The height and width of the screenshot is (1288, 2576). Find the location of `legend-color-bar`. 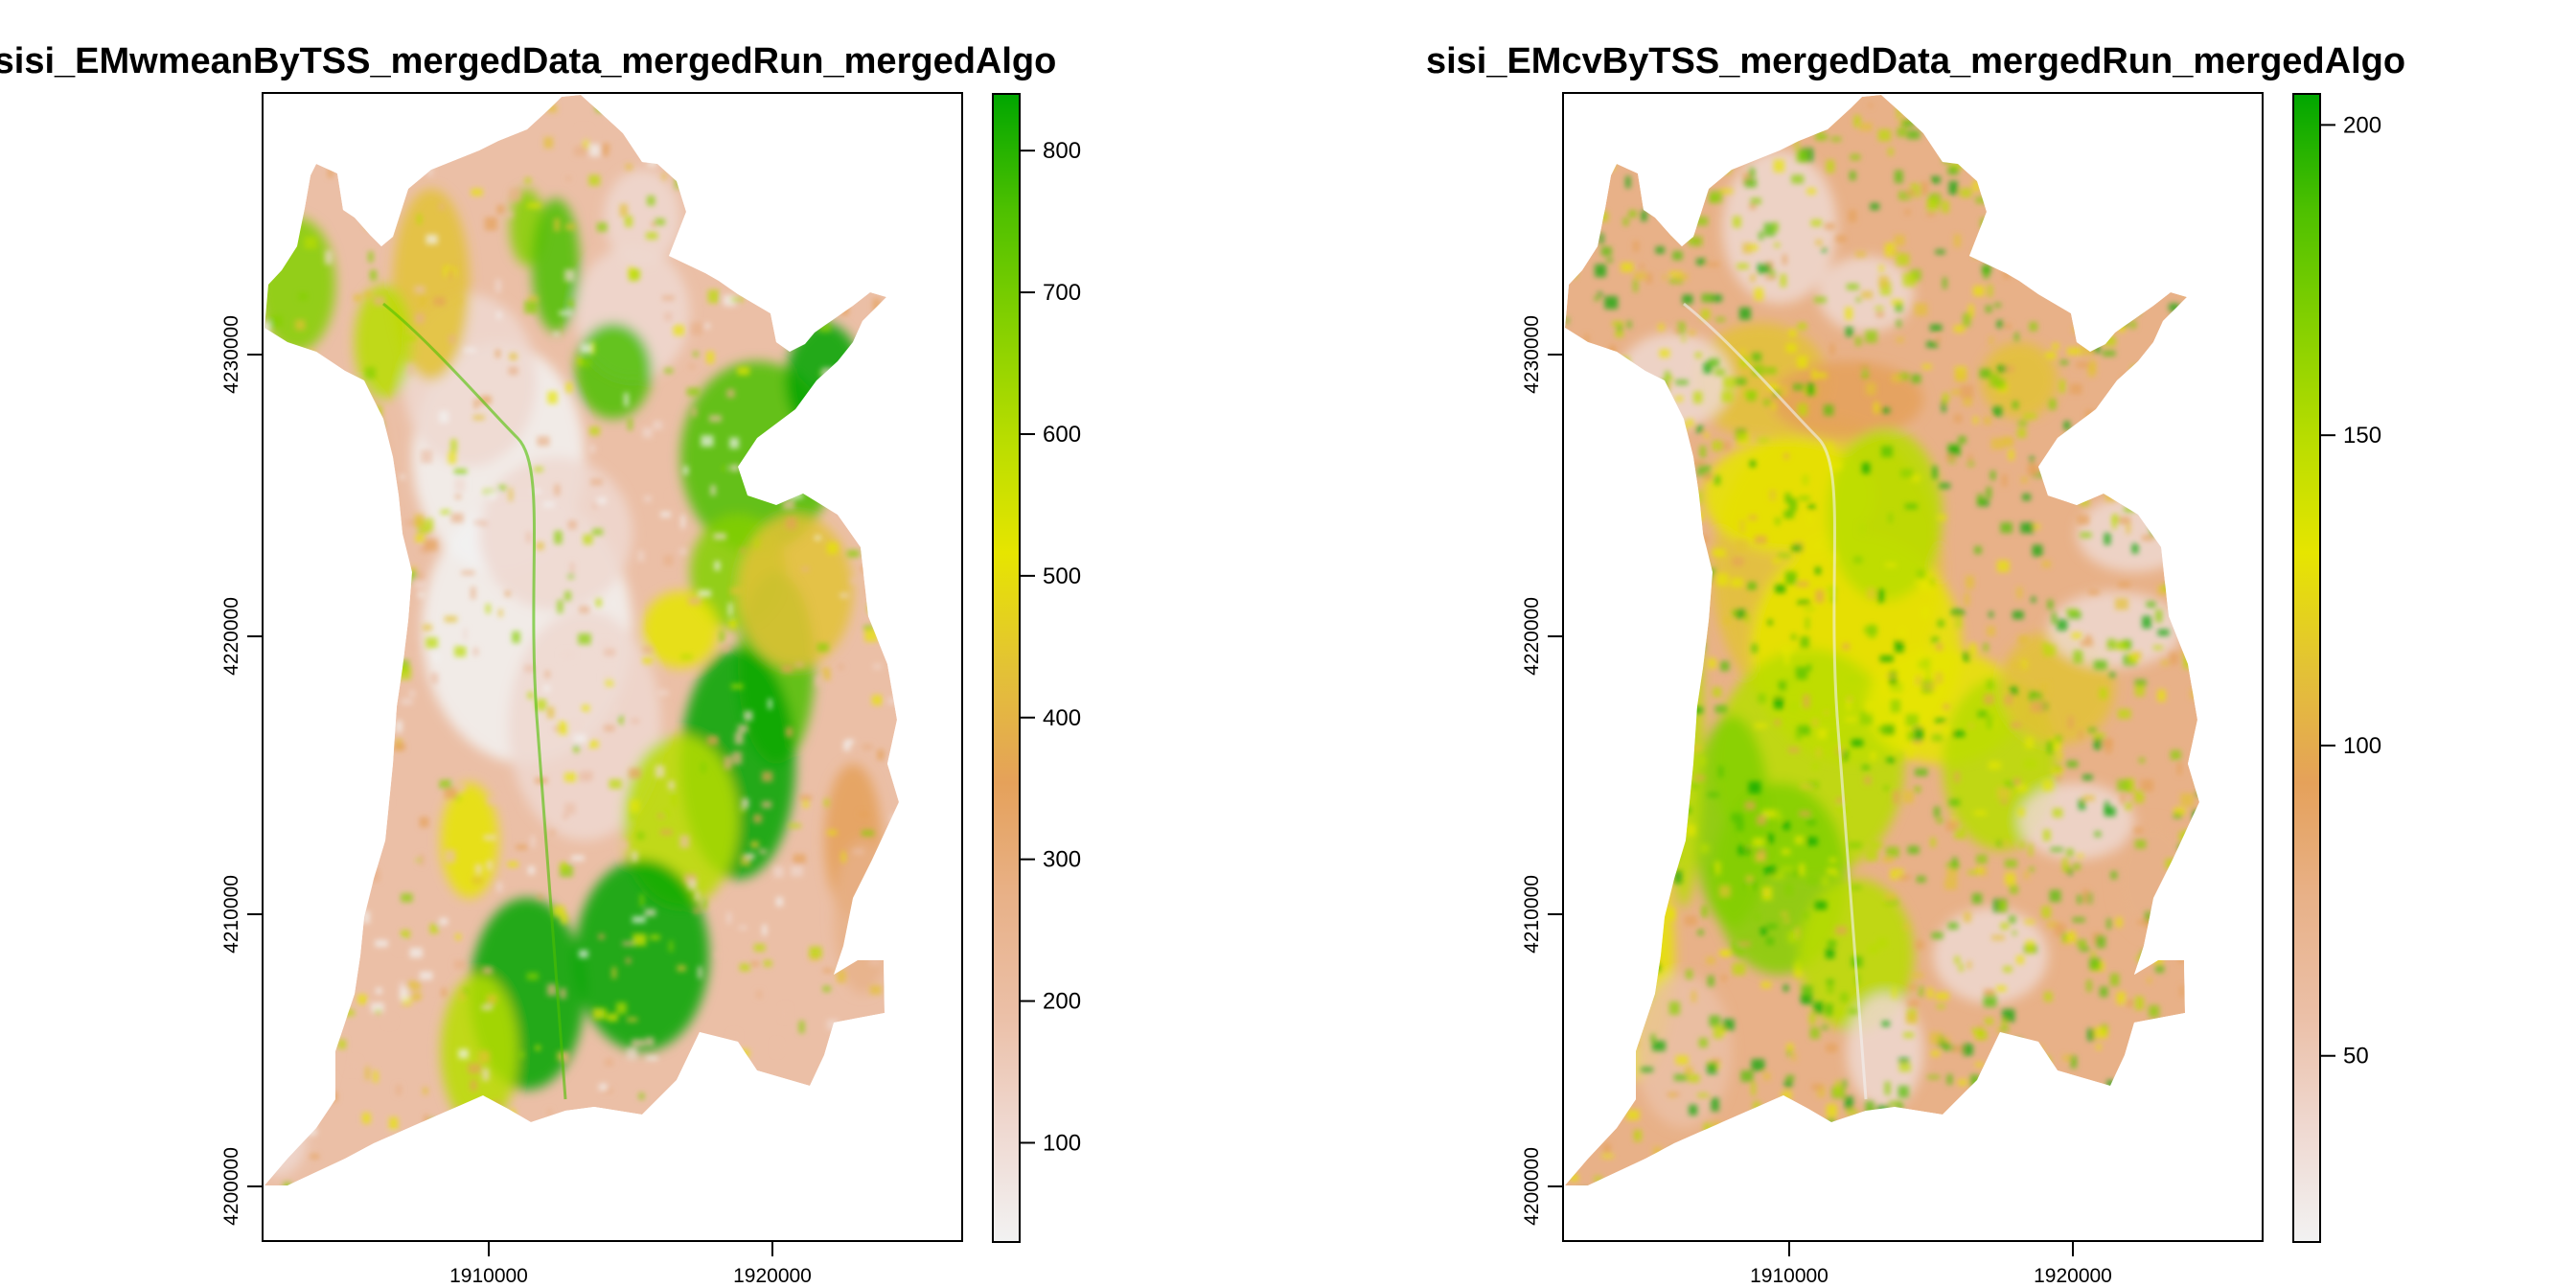

legend-color-bar is located at coordinates (2306, 668).